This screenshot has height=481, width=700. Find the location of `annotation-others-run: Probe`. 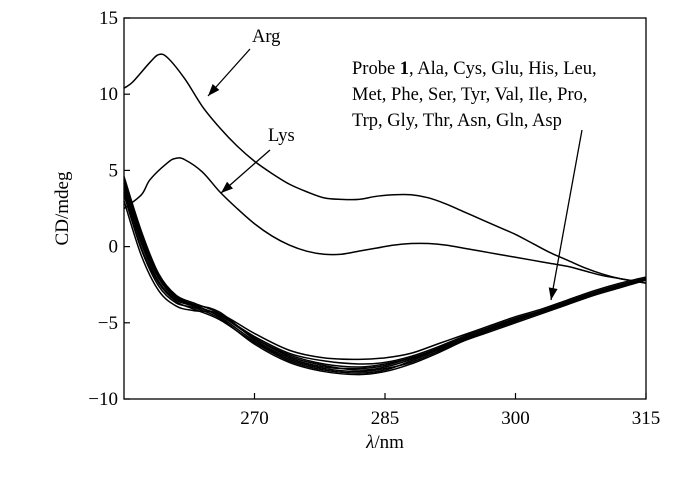

annotation-others-run: Probe is located at coordinates (376, 69).